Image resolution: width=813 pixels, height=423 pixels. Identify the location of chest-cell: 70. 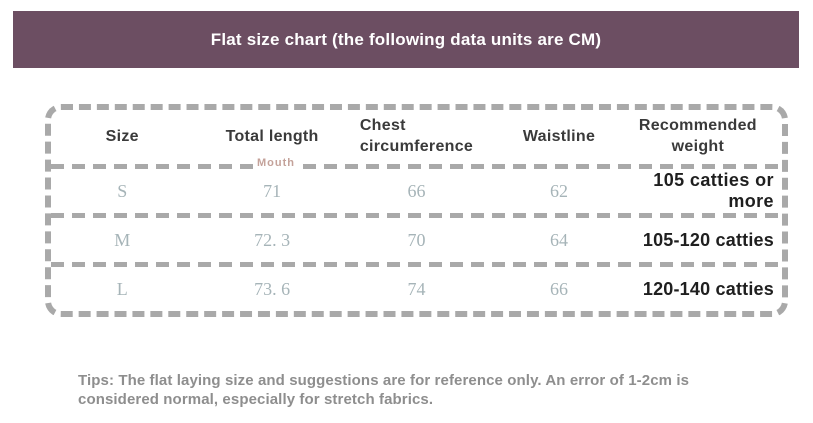
(416, 239).